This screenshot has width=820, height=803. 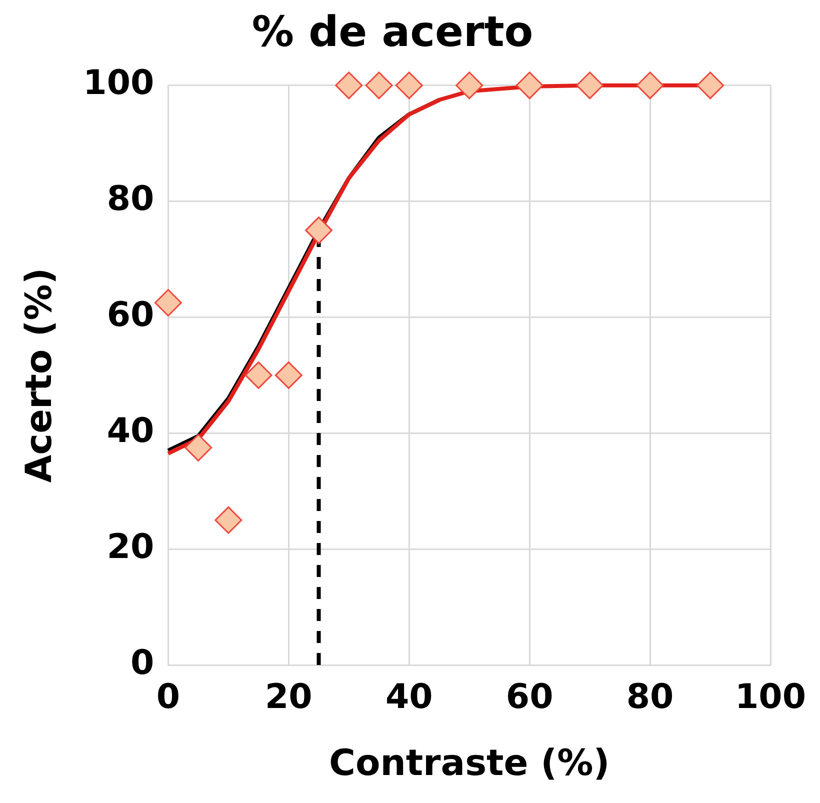 What do you see at coordinates (142, 662) in the screenshot?
I see `y-tick-label: 0` at bounding box center [142, 662].